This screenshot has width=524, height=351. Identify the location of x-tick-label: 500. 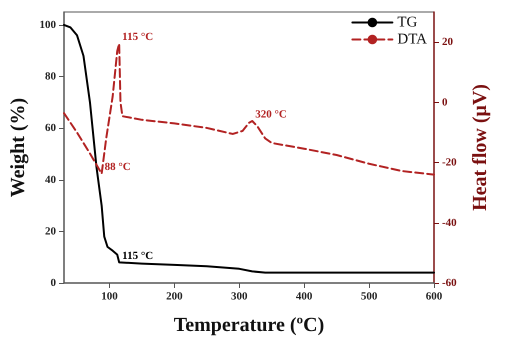
(369, 296).